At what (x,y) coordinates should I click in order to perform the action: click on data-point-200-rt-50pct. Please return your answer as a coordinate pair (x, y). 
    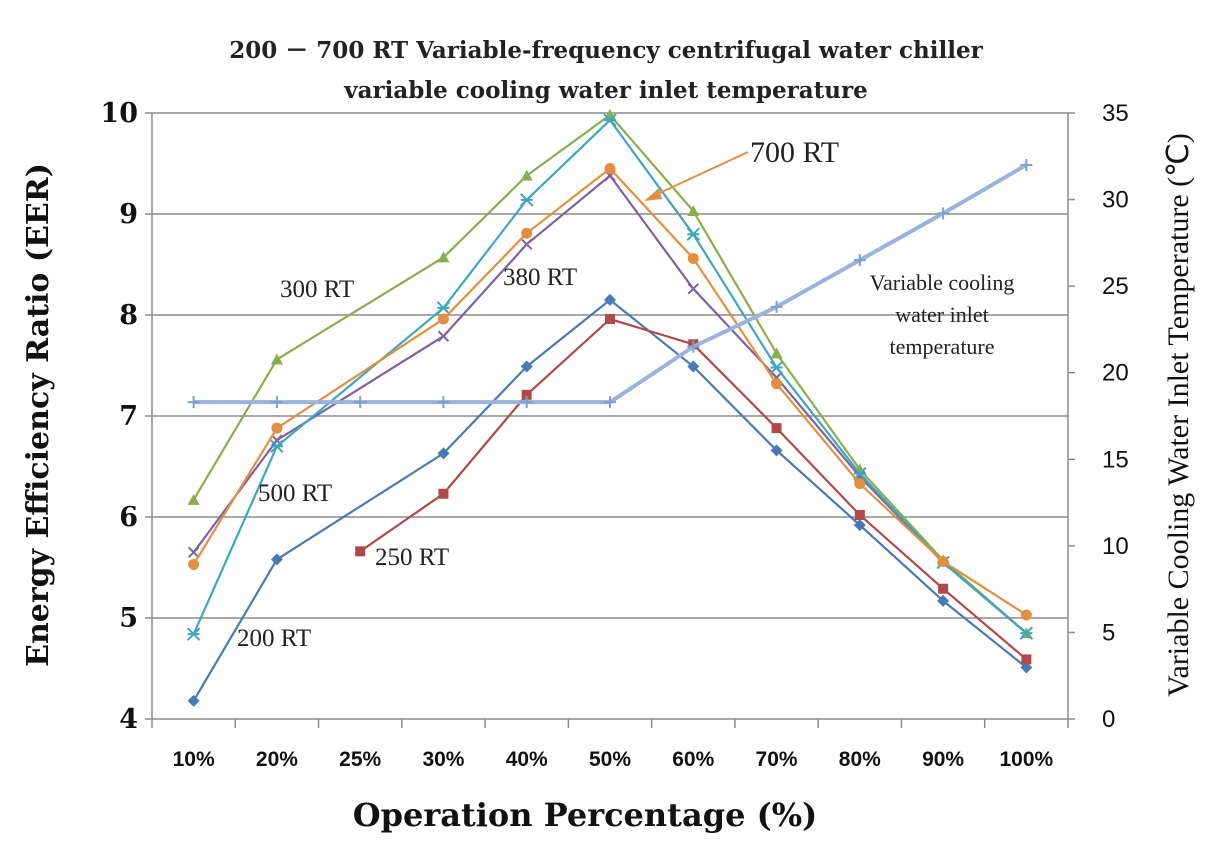
    Looking at the image, I should click on (610, 299).